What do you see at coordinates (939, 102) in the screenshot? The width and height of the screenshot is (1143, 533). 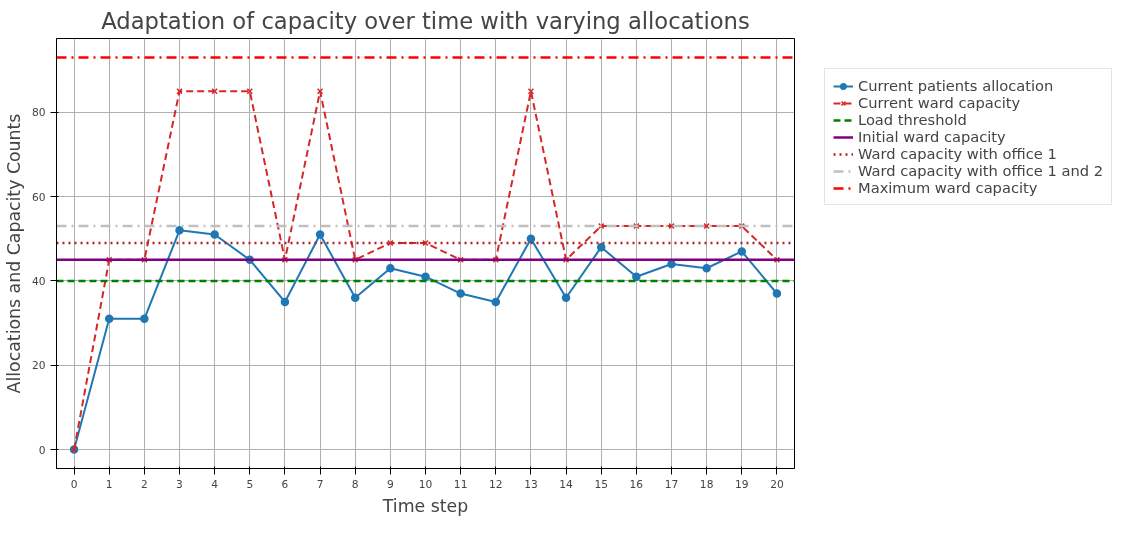 I see `legend-label: Current ward capacity` at bounding box center [939, 102].